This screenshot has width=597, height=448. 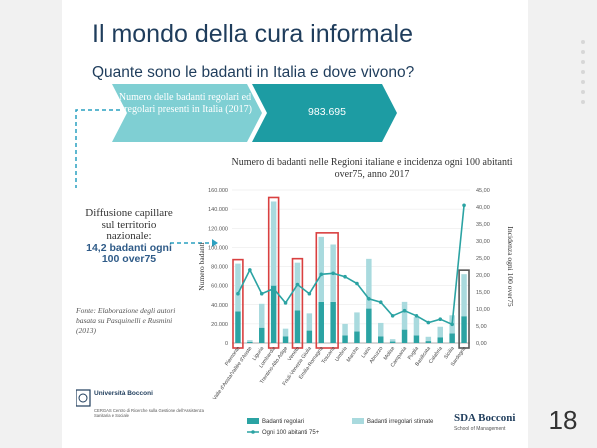 What do you see at coordinates (358, 421) in the screenshot?
I see `legend-swatch-irregolari` at bounding box center [358, 421].